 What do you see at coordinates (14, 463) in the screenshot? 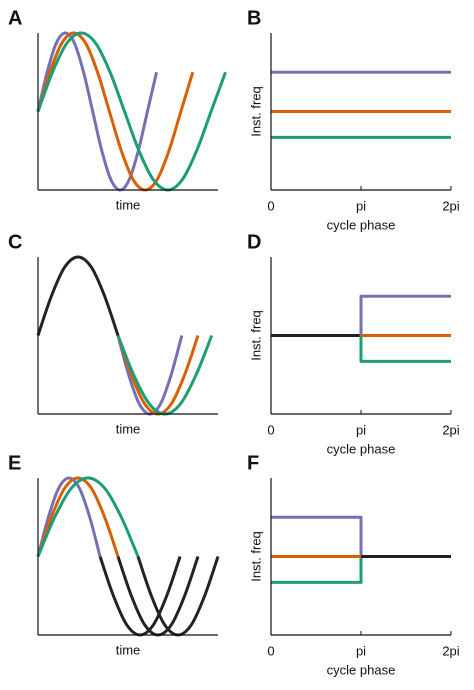
I see `panel-label: E` at bounding box center [14, 463].